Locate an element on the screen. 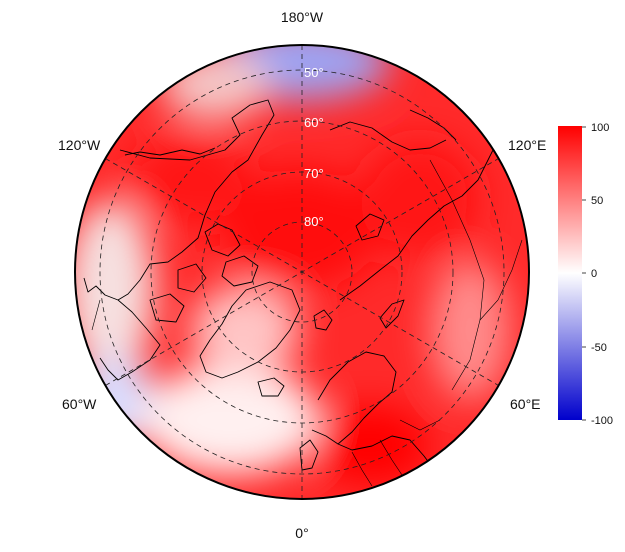 Image resolution: width=625 pixels, height=552 pixels. lat-label-80: 80° is located at coordinates (314, 221).